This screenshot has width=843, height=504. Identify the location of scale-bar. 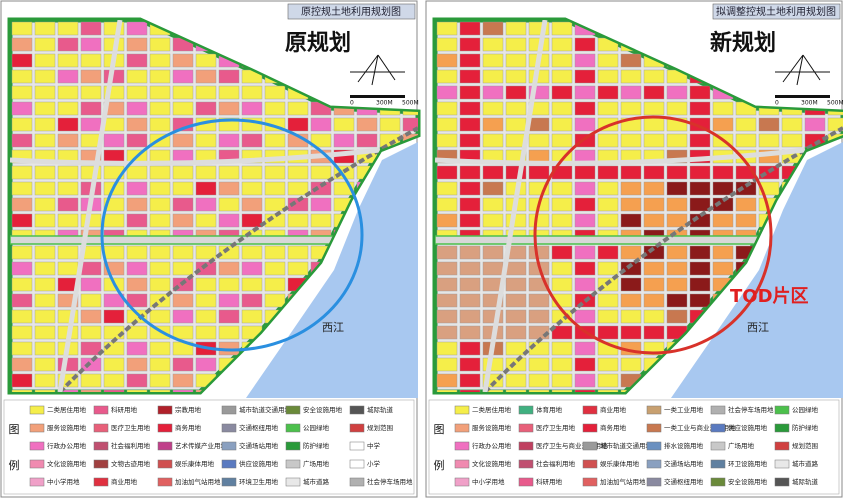
(802, 96).